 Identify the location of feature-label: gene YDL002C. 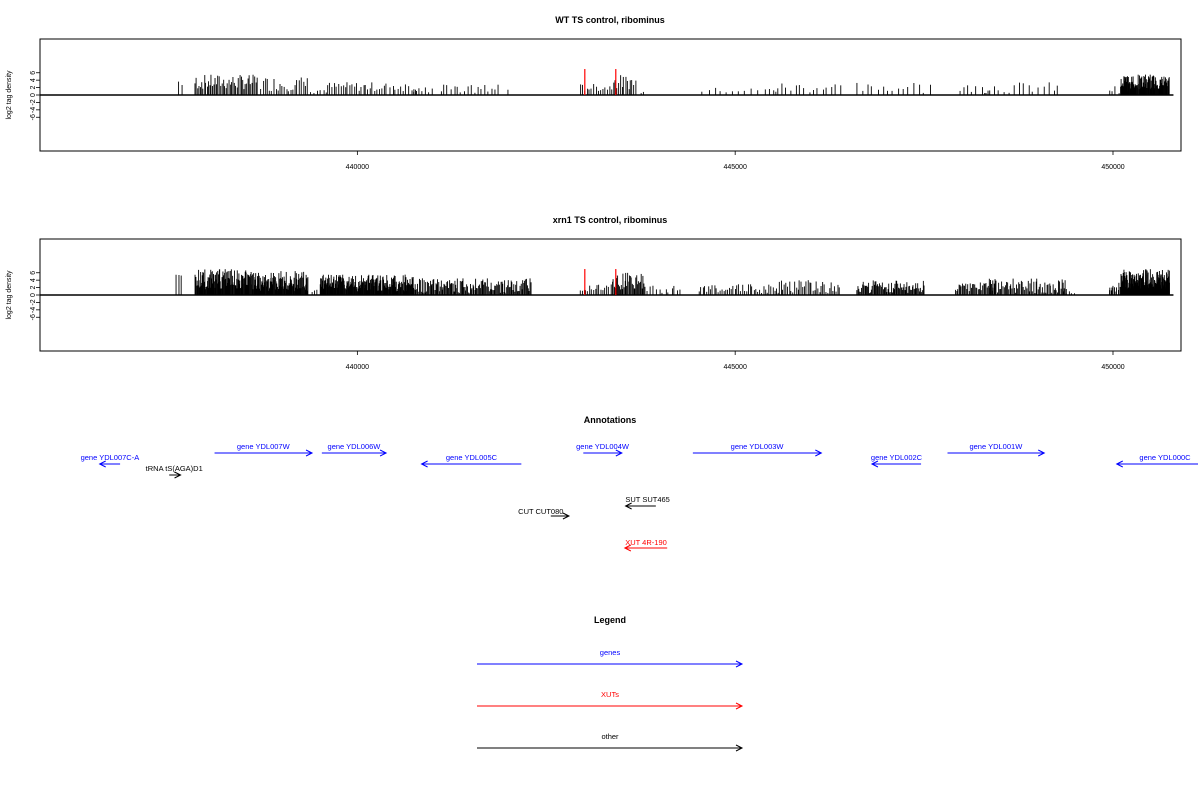
(897, 457).